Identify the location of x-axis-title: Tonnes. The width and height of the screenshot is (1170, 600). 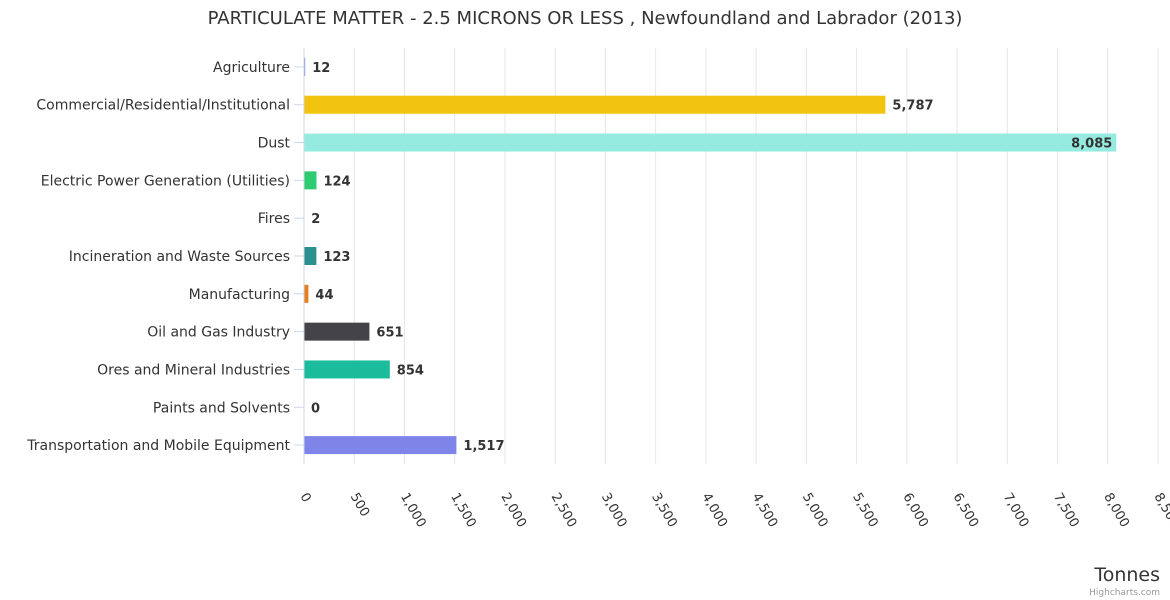
(1126, 575).